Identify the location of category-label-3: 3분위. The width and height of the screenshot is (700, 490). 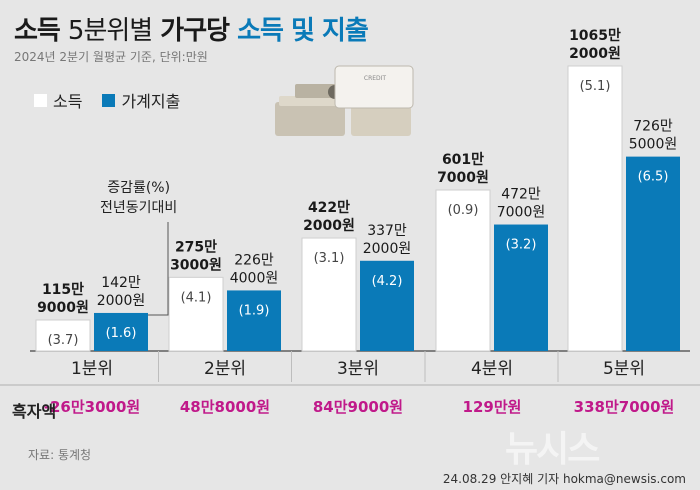
(358, 369).